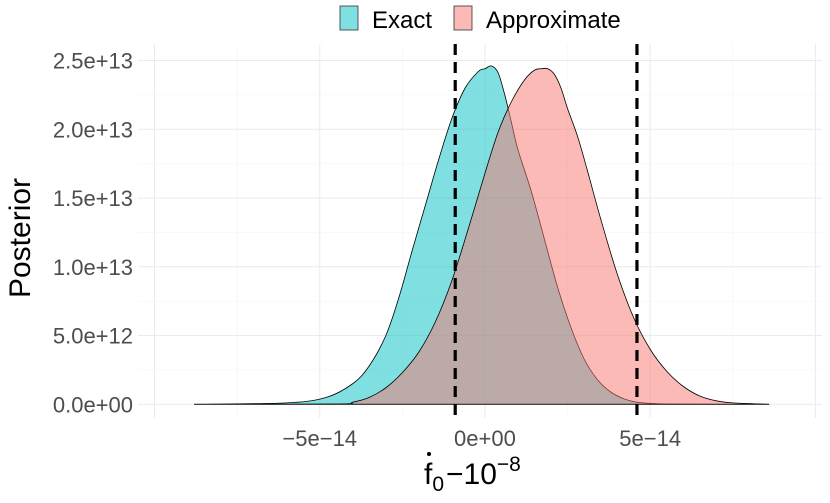 The image size is (830, 503). Describe the element at coordinates (93, 129) in the screenshot. I see `y-tick-label: 2.0e+13` at that location.